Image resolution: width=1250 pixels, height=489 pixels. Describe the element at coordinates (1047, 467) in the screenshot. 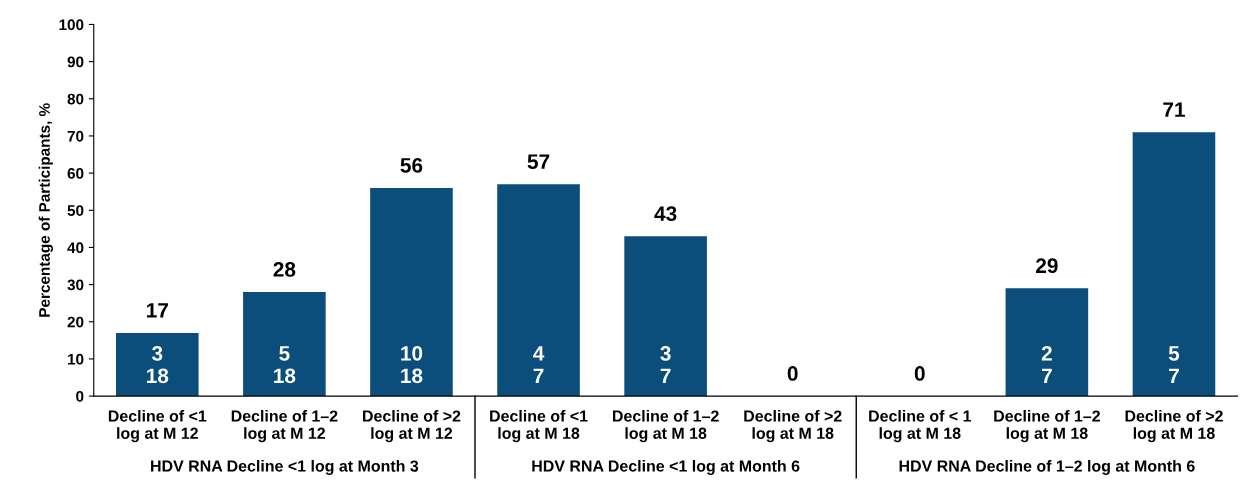

I see `text: HDV RNA Decline of 1–2 log at Month 6` at that location.